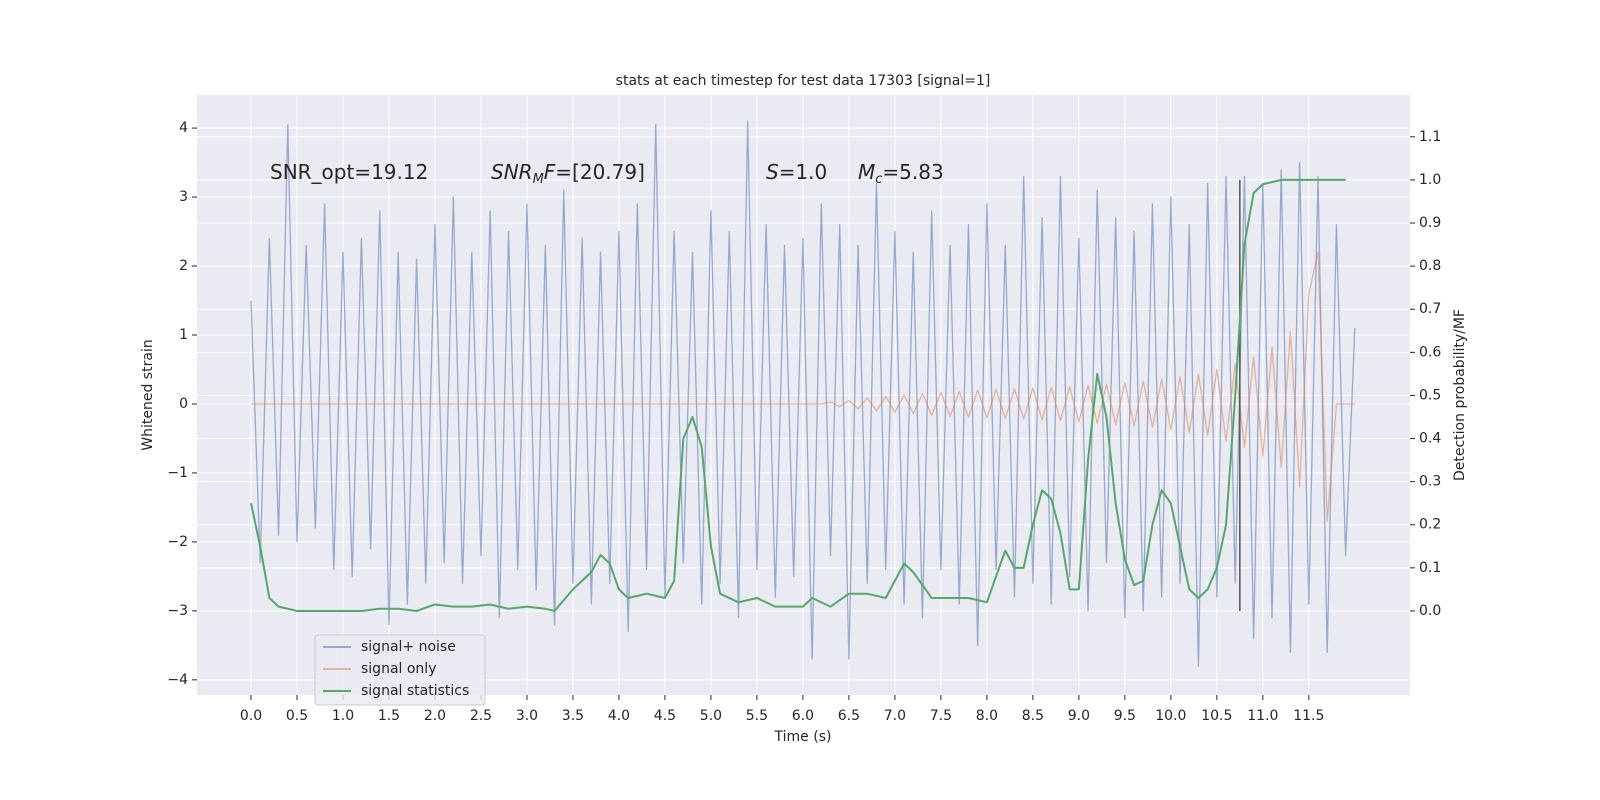  What do you see at coordinates (1033, 716) in the screenshot?
I see `x-tick-label: 8.5` at bounding box center [1033, 716].